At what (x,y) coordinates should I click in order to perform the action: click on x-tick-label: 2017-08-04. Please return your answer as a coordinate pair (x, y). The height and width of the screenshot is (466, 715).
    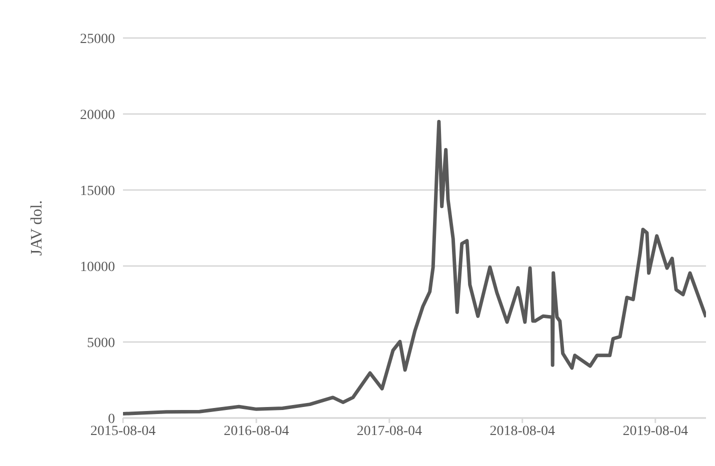
    Looking at the image, I should click on (389, 431).